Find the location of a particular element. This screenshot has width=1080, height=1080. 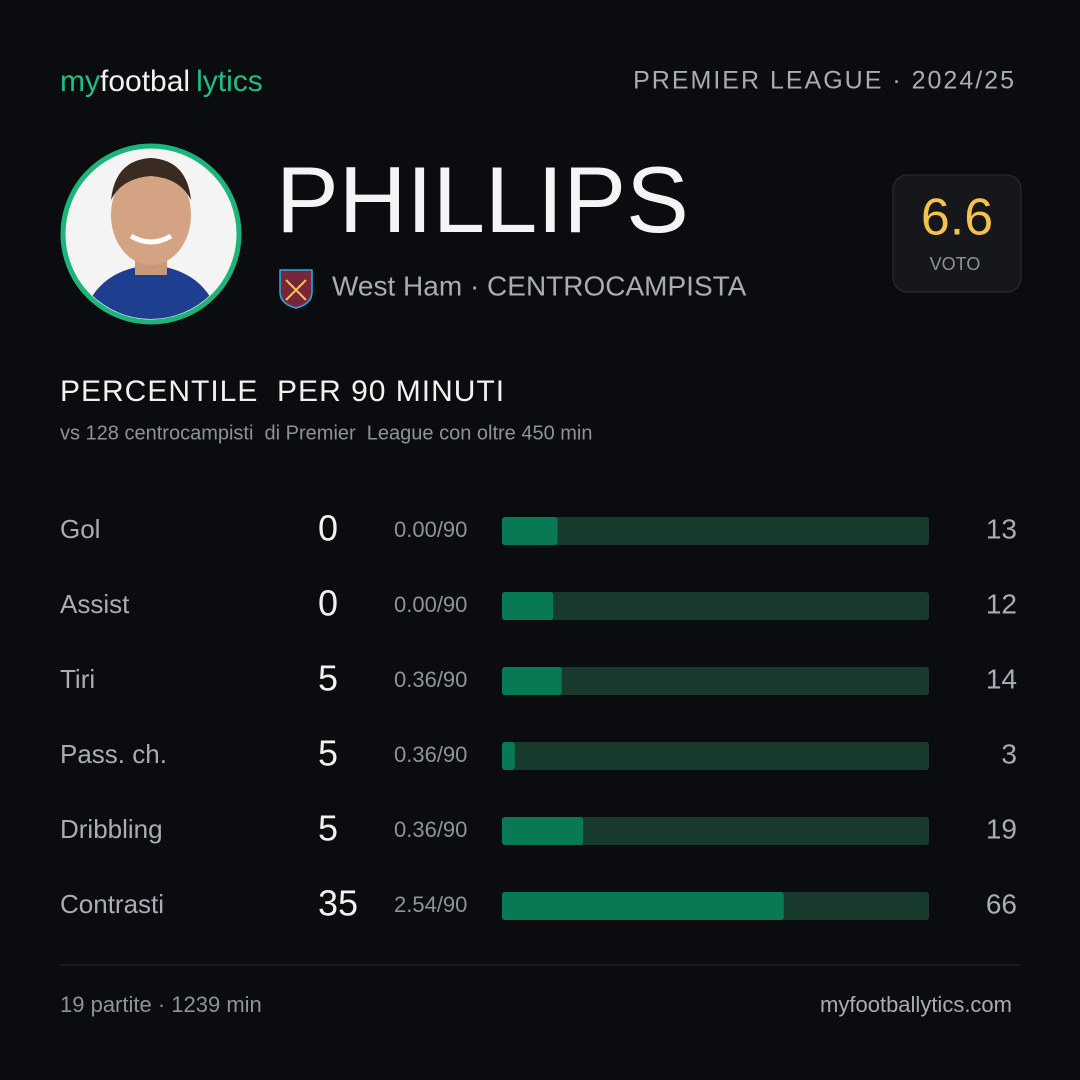

stat-per90: 2.54/90 is located at coordinates (430, 904).